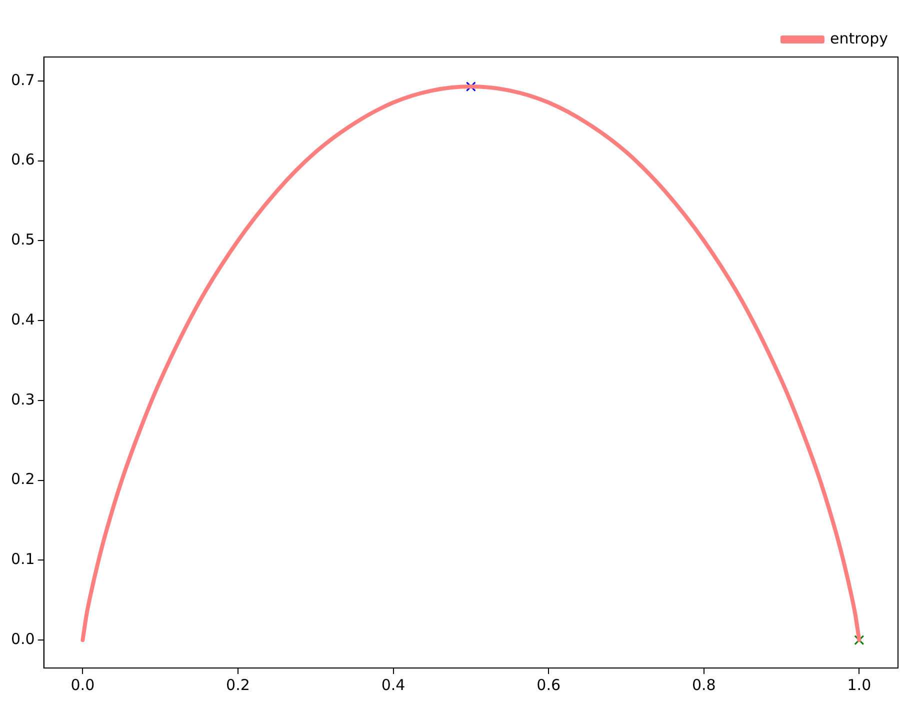 This screenshot has height=706, width=920. Describe the element at coordinates (22, 79) in the screenshot. I see `y-tick-label: 0.7` at that location.